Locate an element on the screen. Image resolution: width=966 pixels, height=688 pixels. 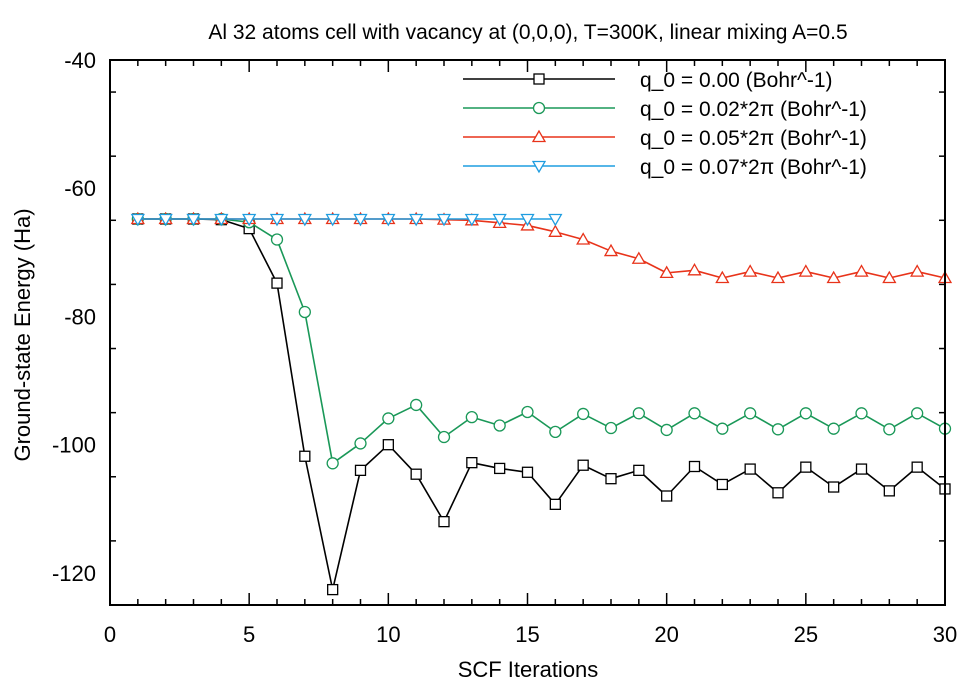
x-tick-label: 30 is located at coordinates (945, 634).